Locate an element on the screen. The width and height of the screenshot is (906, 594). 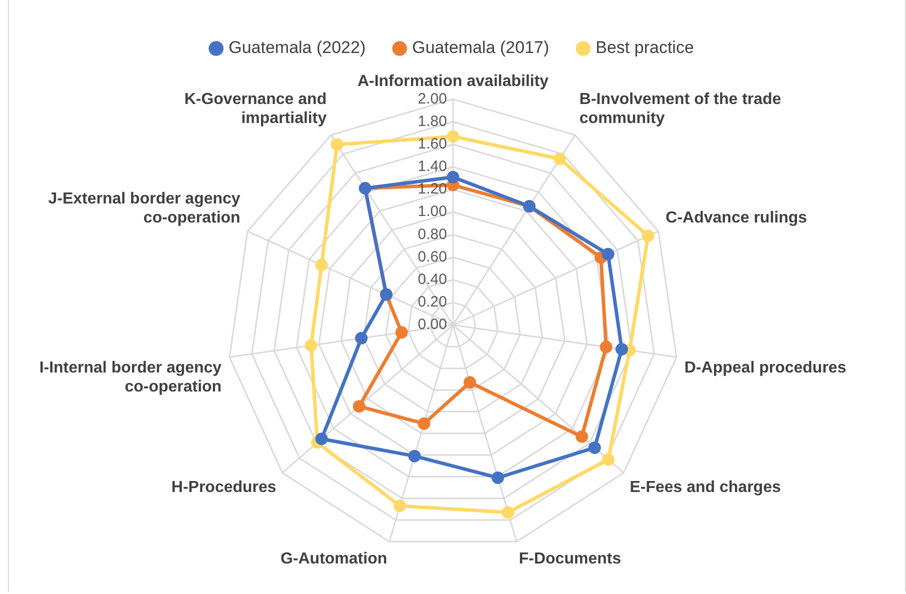
y-tick-label: 2.00 is located at coordinates (432, 99).